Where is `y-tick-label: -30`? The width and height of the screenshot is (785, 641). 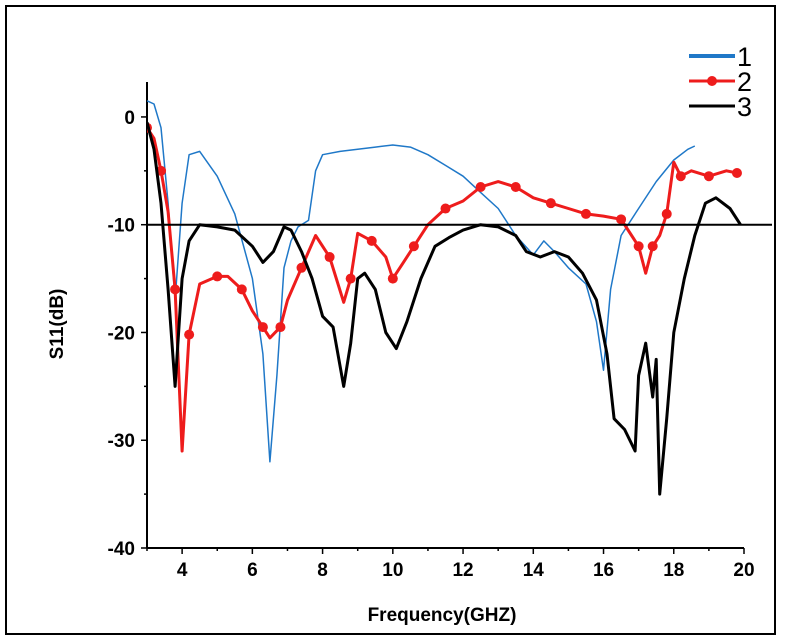
y-tick-label: -30 is located at coordinates (121, 441).